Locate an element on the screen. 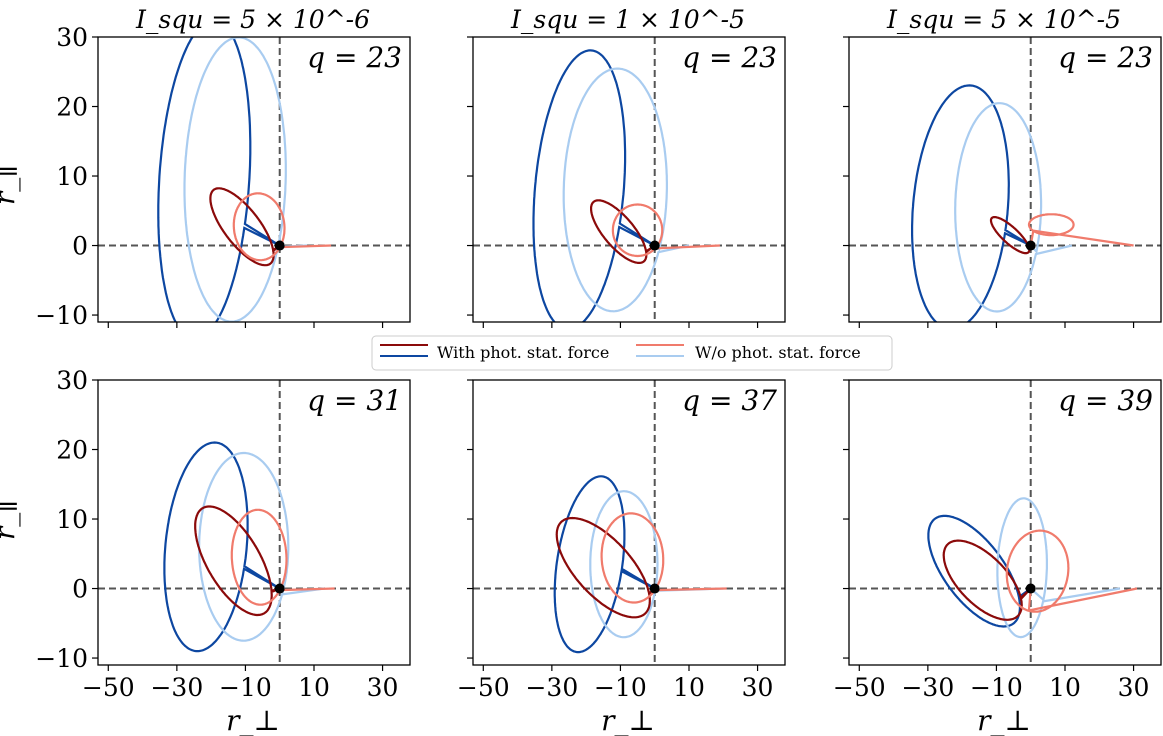 This screenshot has height=736, width=1163. xlabel-panel-5: r_⊥ is located at coordinates (628, 720).